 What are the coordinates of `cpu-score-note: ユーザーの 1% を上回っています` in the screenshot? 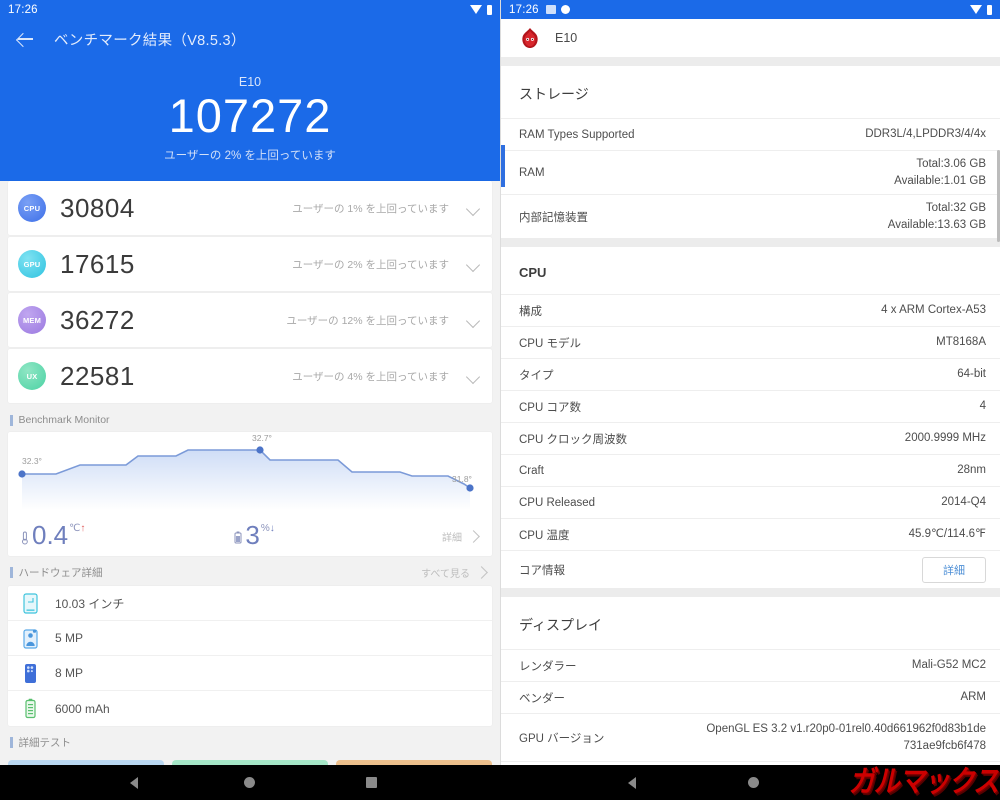 It's located at (370, 208).